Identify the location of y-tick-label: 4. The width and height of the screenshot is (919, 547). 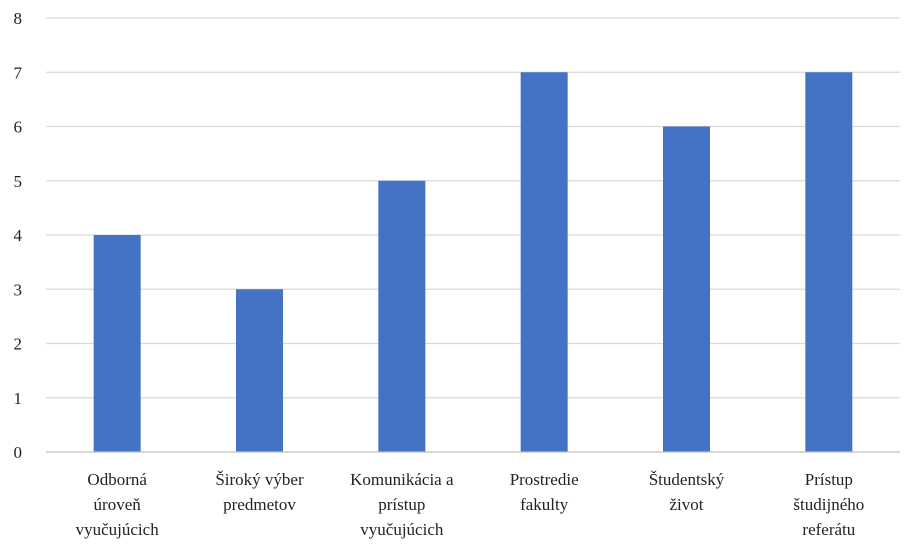
(18, 235).